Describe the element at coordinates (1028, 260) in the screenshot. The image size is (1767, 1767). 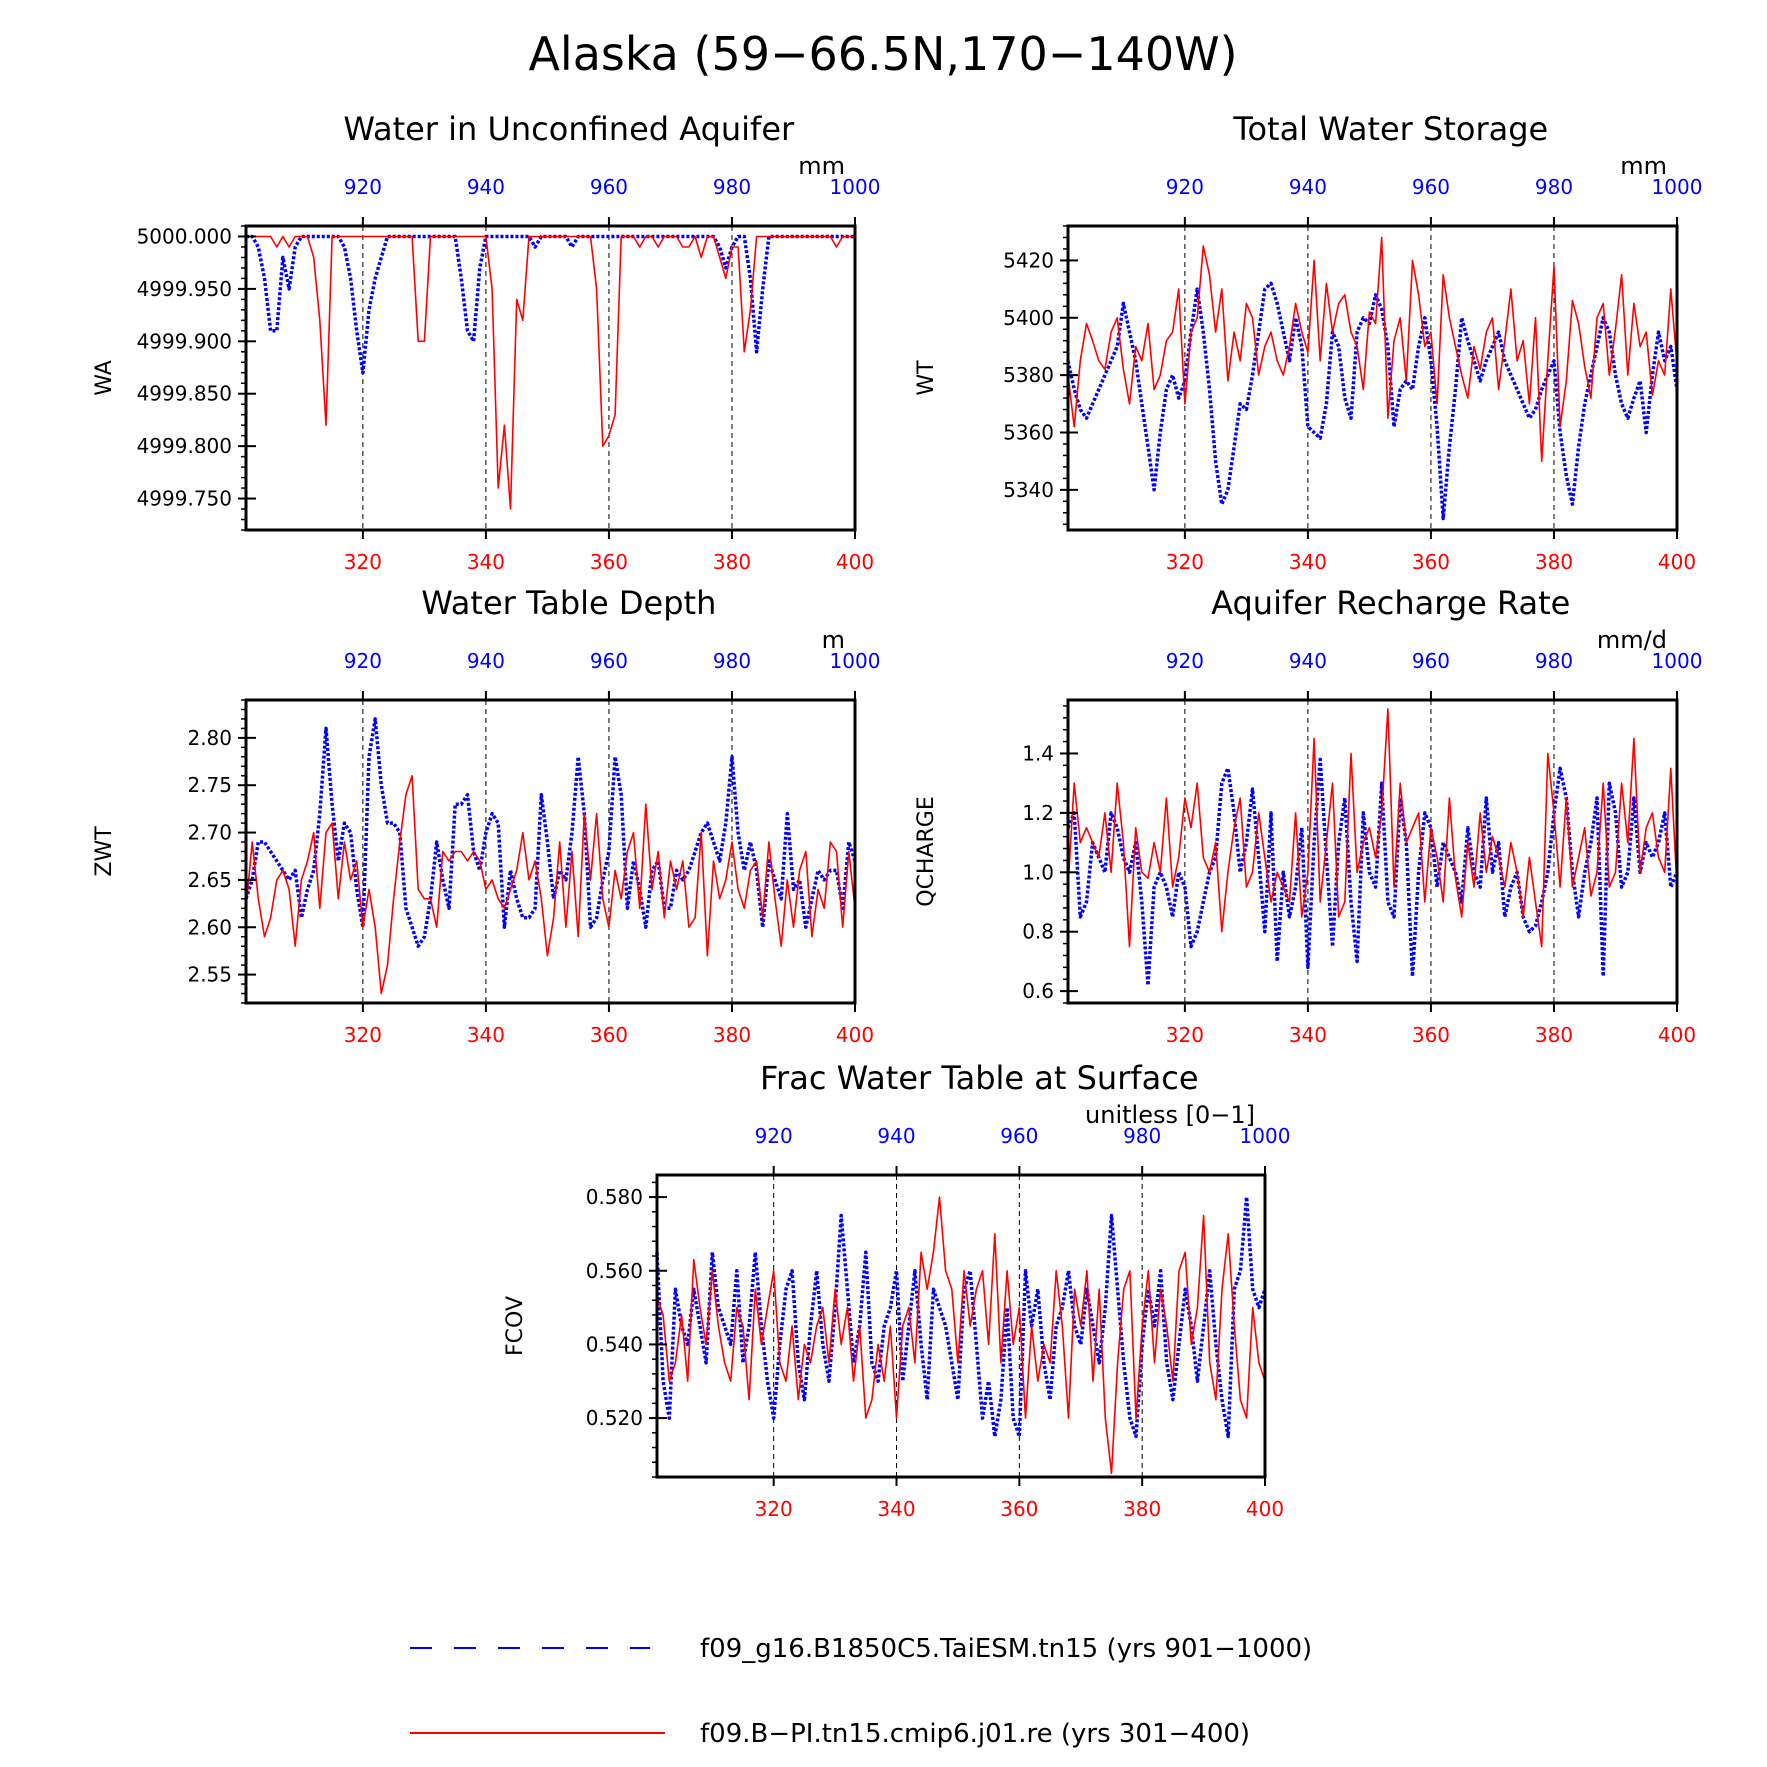
I see `y-tick-label: 5420` at that location.